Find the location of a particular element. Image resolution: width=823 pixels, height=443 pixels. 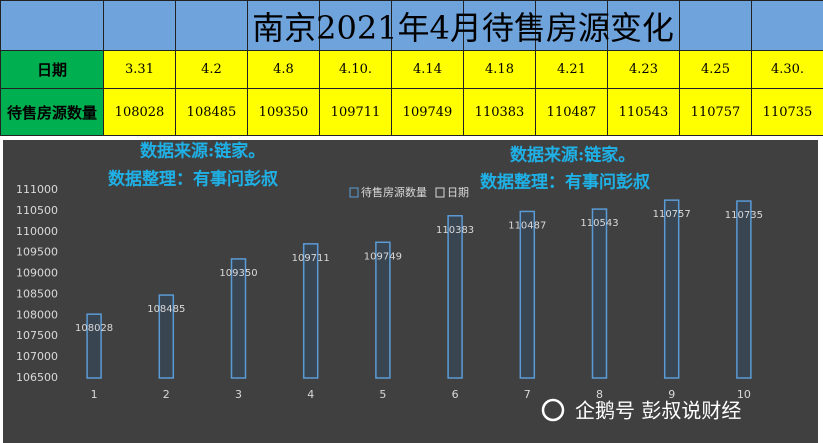

table-cell: 4.23 is located at coordinates (643, 69).